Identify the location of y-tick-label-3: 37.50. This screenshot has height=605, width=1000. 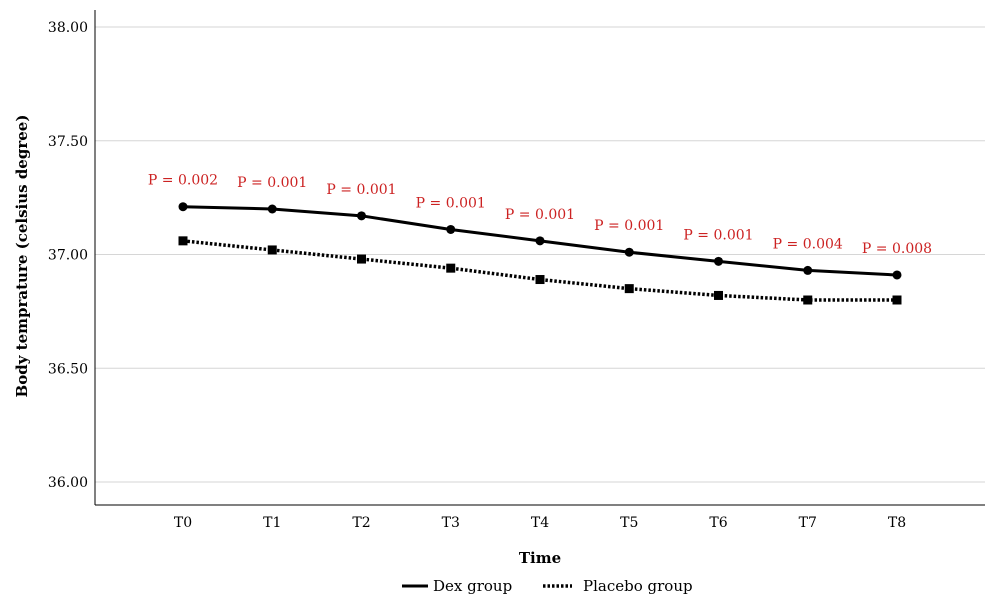
(68, 142).